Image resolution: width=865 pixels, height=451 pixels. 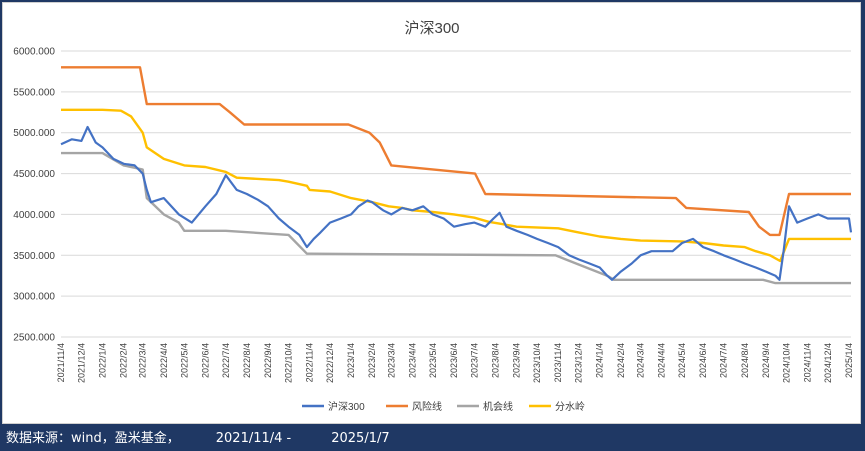 What do you see at coordinates (558, 362) in the screenshot?
I see `x-tick-label: 2023/11/4` at bounding box center [558, 362].